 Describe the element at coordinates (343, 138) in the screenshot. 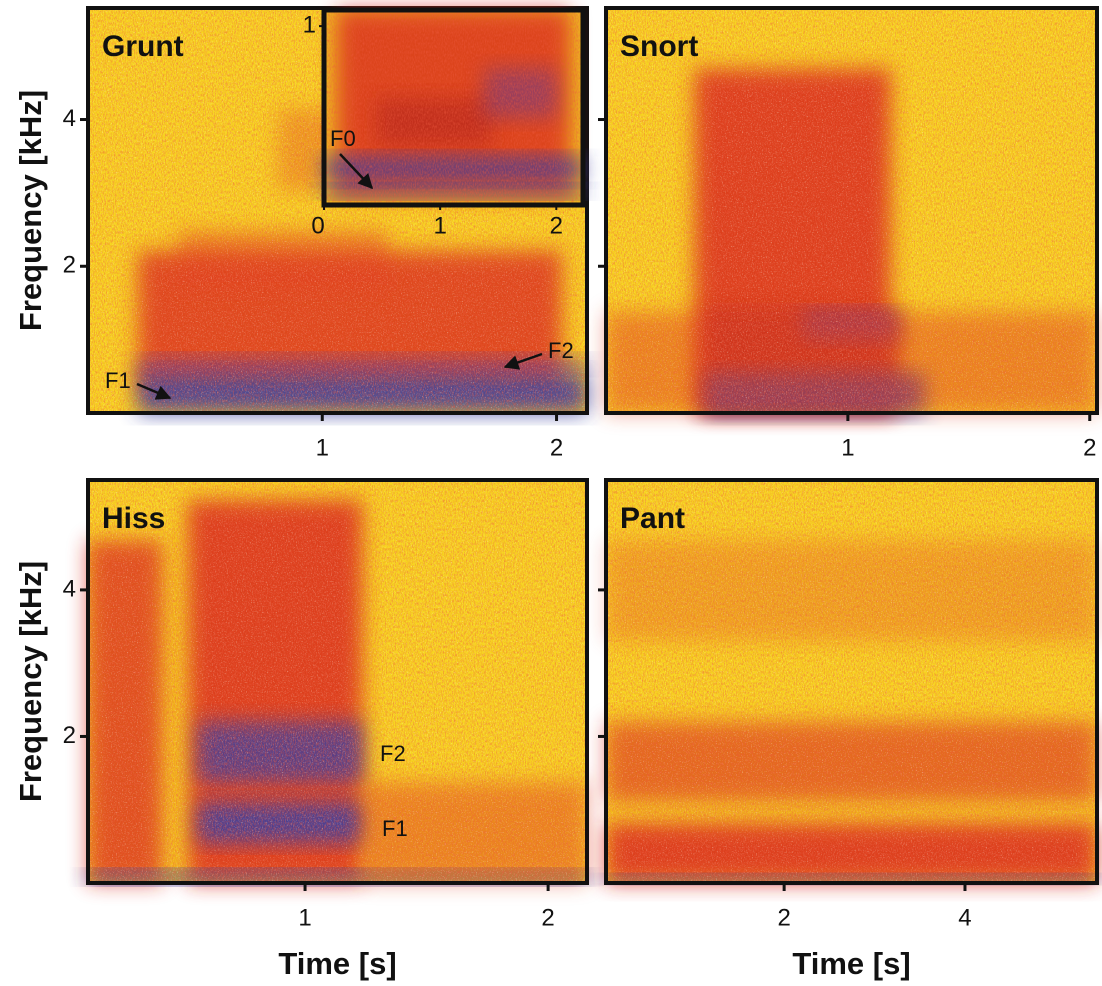

I see `annotation: F0` at that location.